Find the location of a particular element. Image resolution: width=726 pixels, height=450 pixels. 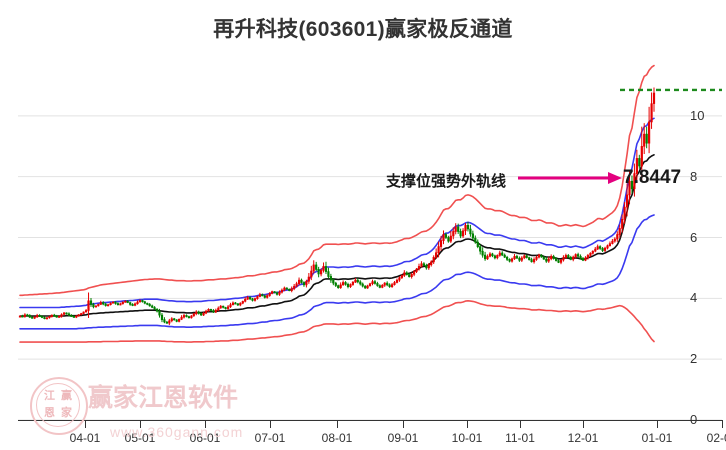

x-tick-label: 12-01 is located at coordinates (583, 438).